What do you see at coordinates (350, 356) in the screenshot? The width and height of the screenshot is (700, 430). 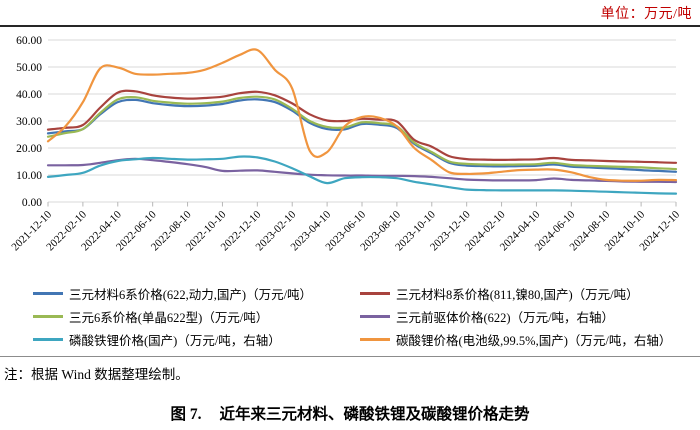 I see `note-divider` at bounding box center [350, 356].